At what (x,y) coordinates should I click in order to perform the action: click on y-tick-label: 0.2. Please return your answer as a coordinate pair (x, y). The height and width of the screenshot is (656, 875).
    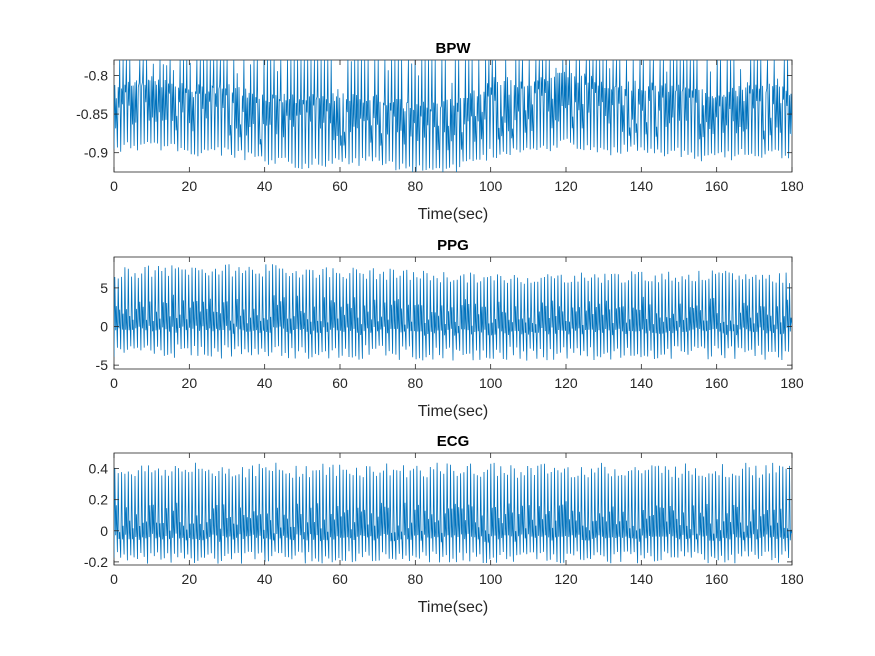
    Looking at the image, I should click on (99, 500).